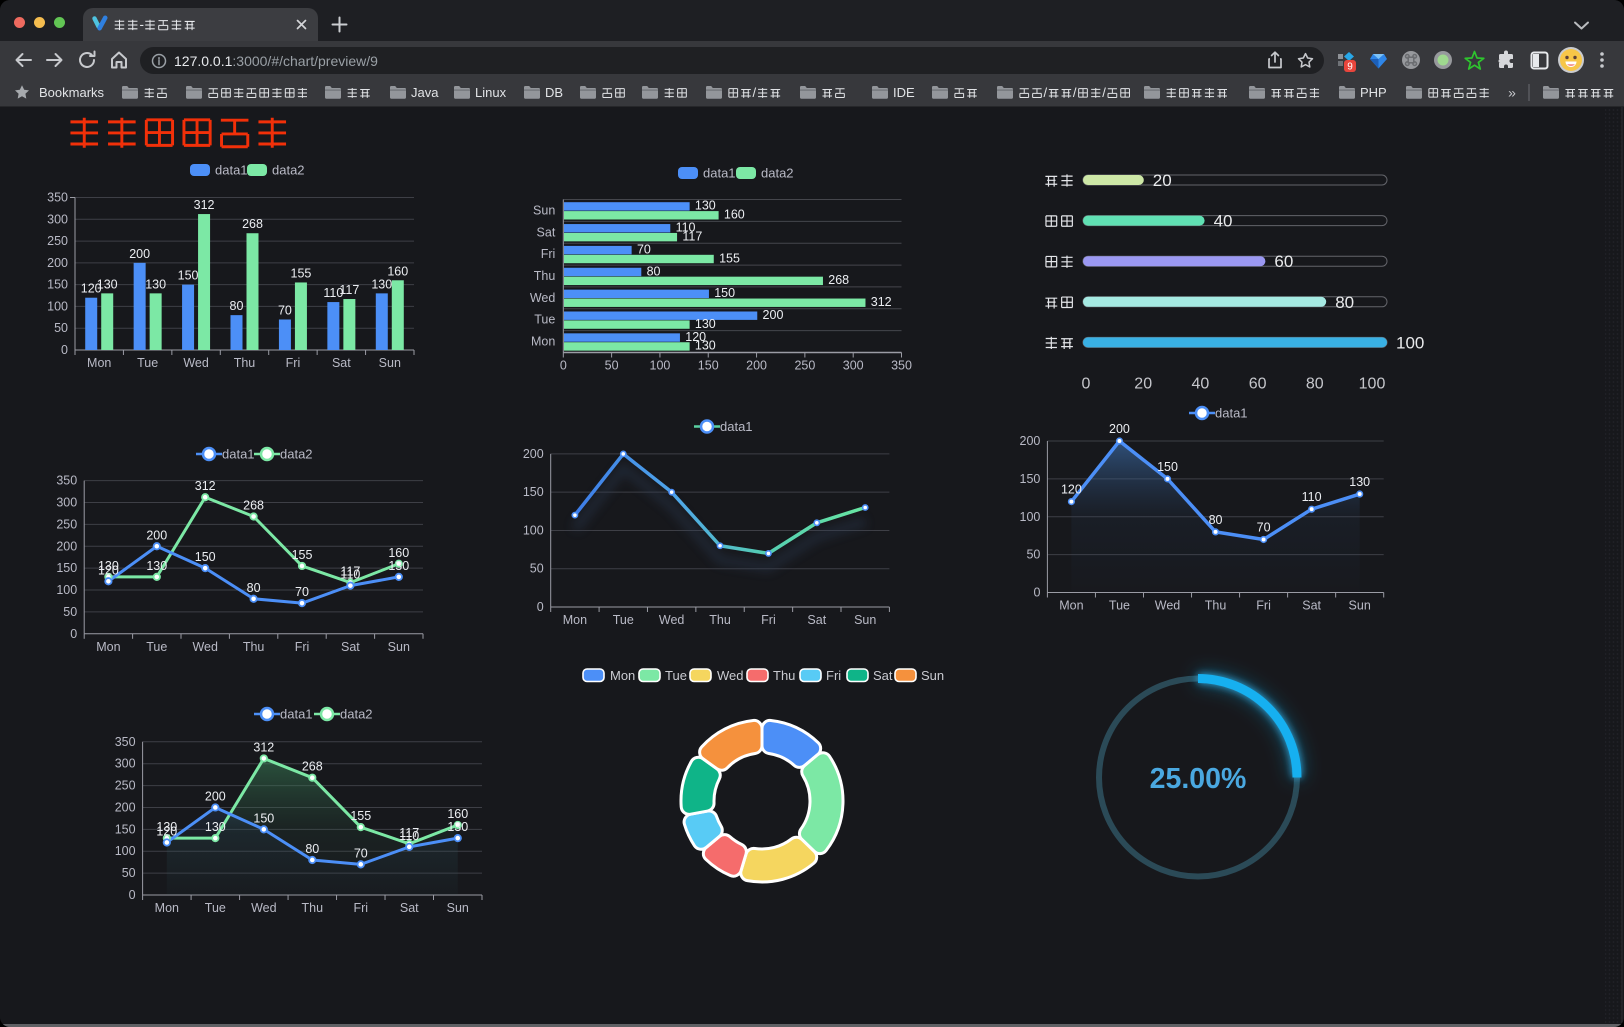 The width and height of the screenshot is (1624, 1027). What do you see at coordinates (1201, 383) in the screenshot?
I see `svg-text: 40` at bounding box center [1201, 383].